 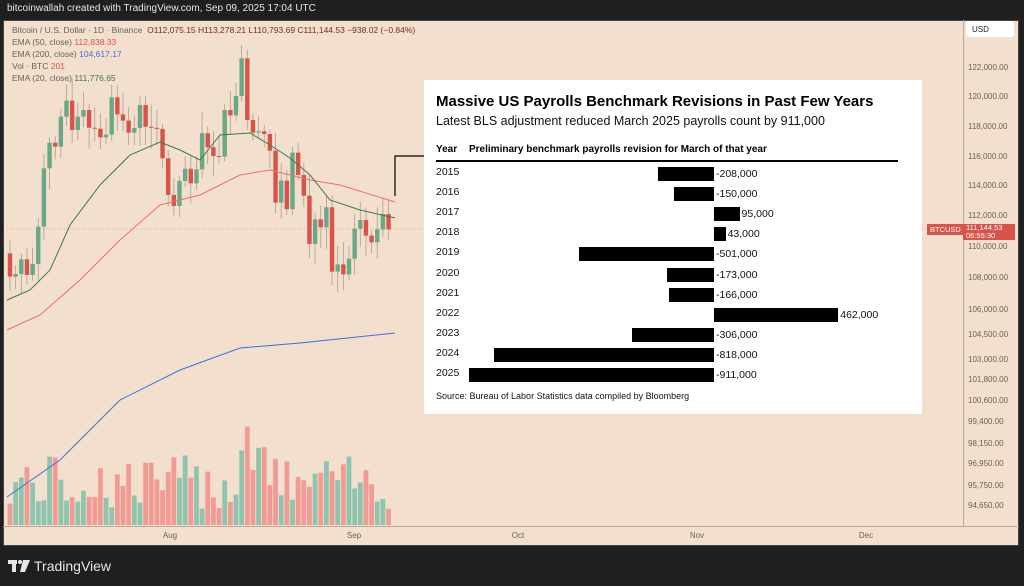 What do you see at coordinates (697, 535) in the screenshot?
I see `time-tick-label: Nov` at bounding box center [697, 535].